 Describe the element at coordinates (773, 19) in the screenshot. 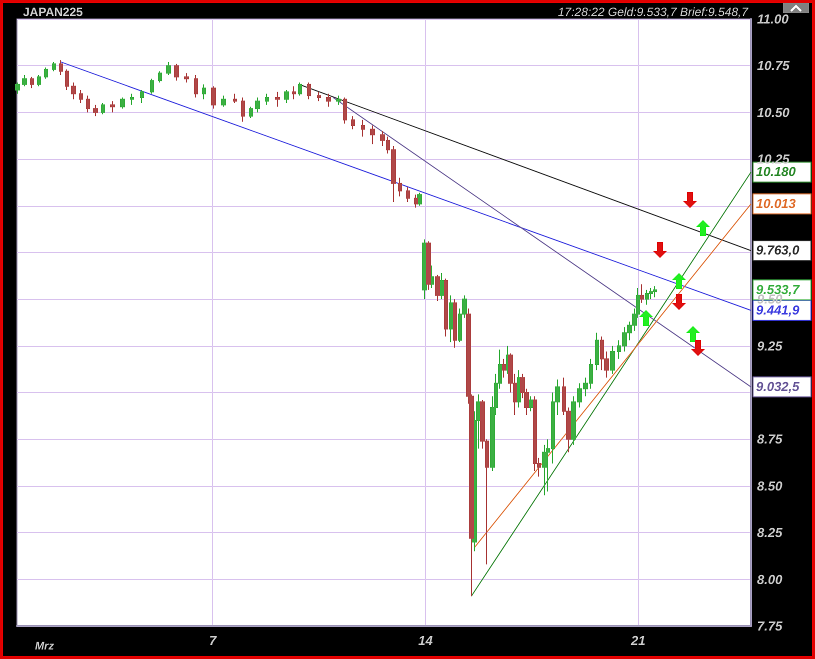

I see `y-tick-label: 11.00` at that location.